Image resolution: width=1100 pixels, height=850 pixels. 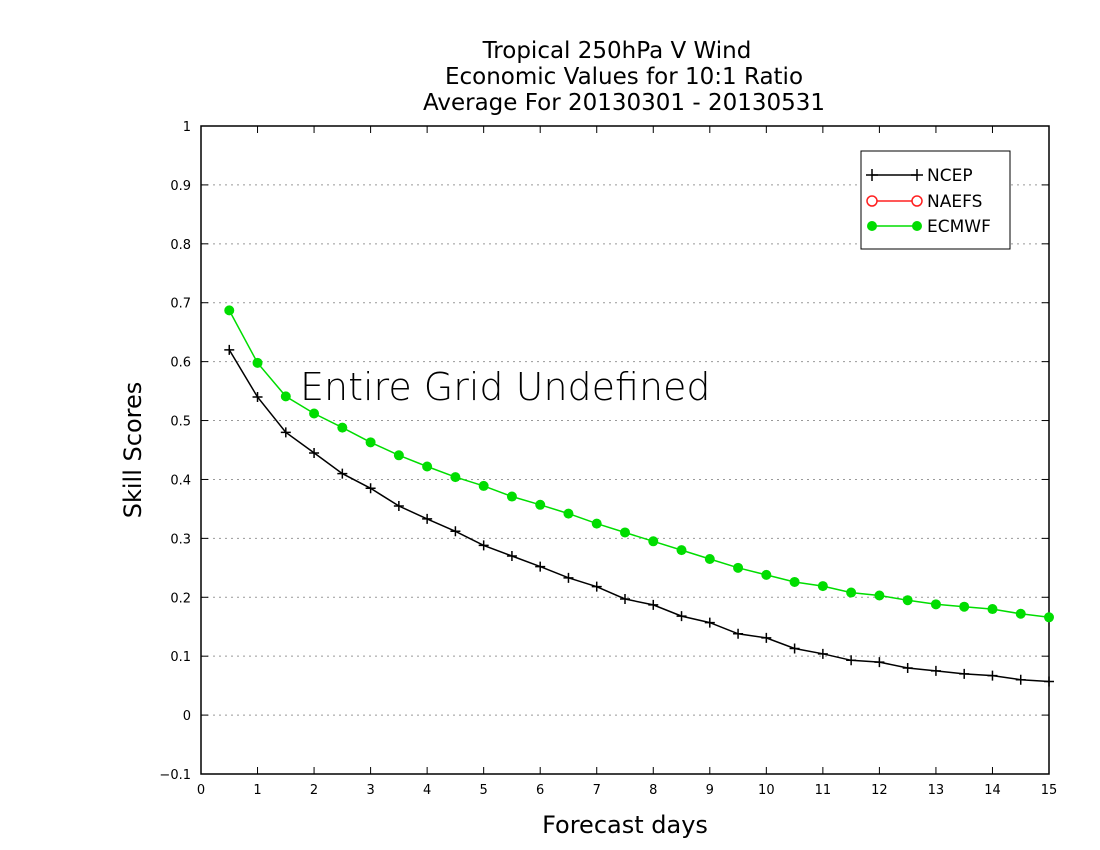 What do you see at coordinates (180, 598) in the screenshot?
I see `y-tick-label: 0.2` at bounding box center [180, 598].